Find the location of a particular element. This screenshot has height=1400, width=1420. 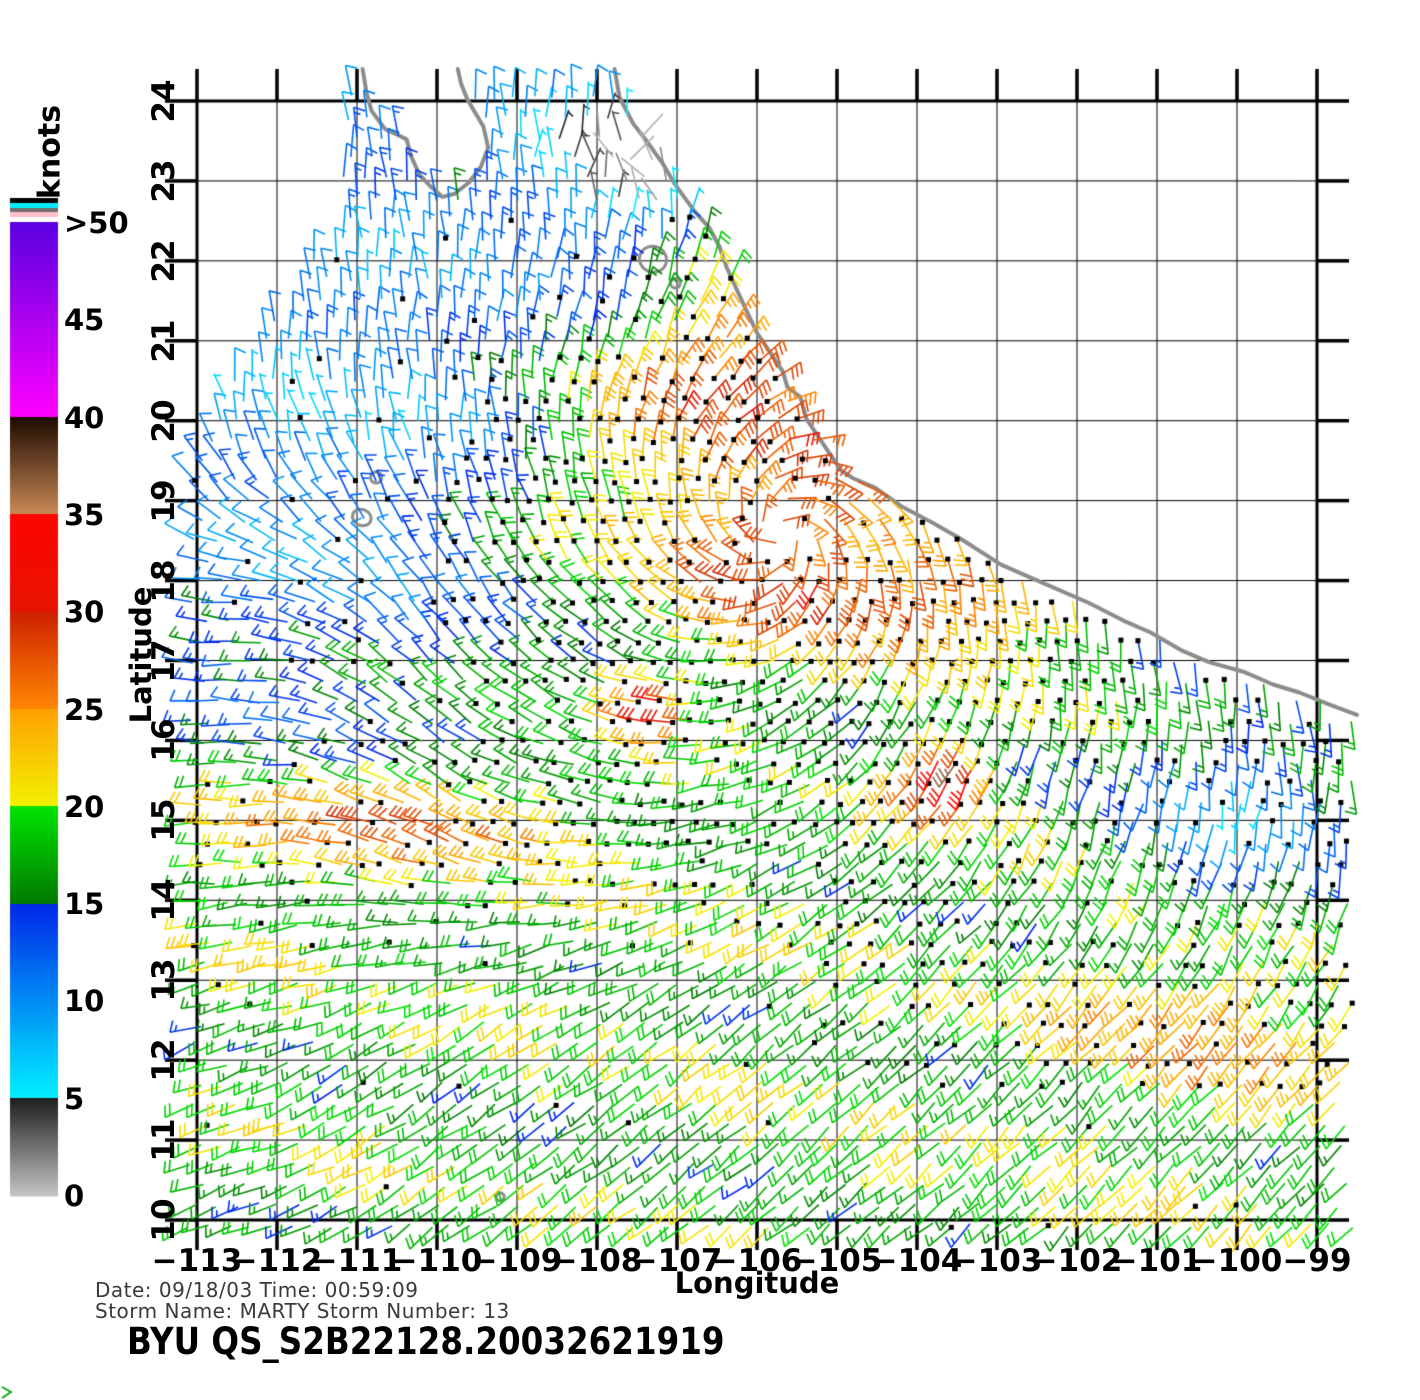

colorbar-tick-label: 20 is located at coordinates (84, 807).